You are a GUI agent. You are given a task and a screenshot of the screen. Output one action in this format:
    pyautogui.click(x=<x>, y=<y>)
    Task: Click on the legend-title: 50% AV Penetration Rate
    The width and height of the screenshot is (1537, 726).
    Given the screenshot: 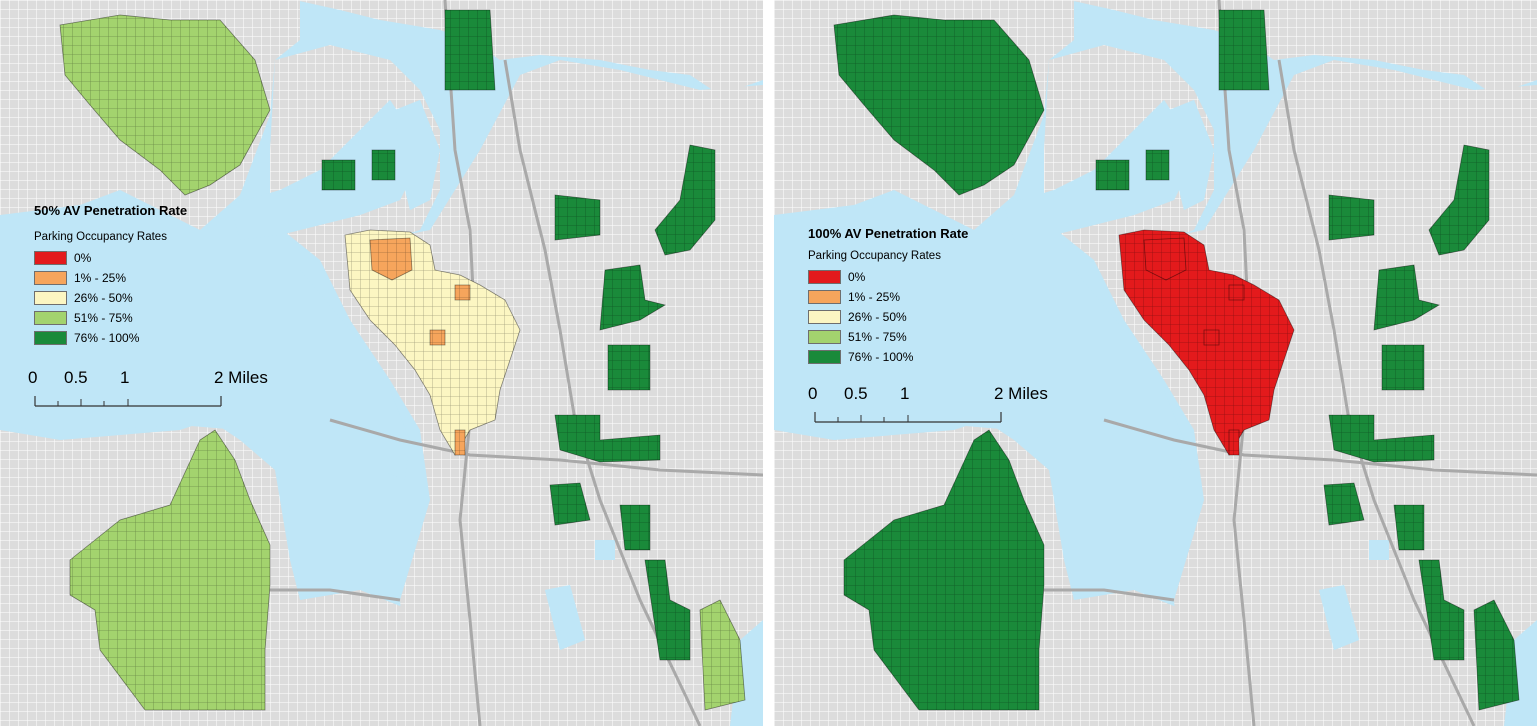 What is the action you would take?
    pyautogui.click(x=111, y=210)
    